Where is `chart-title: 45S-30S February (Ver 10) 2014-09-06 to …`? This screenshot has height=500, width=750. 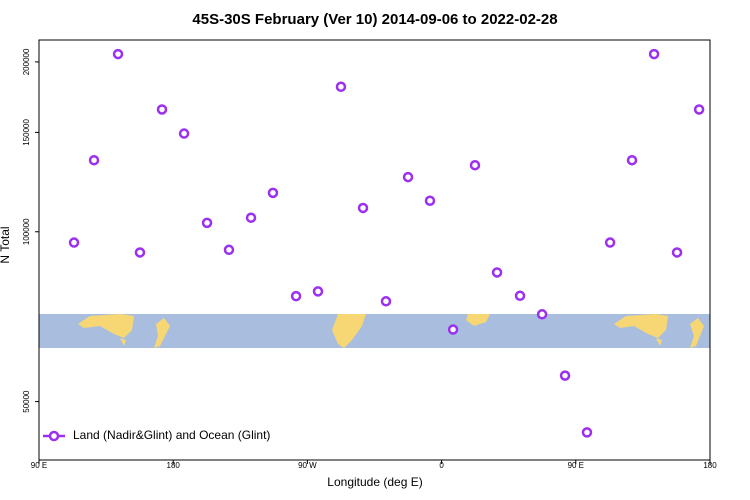
chart-title: 45S-30S February (Ver 10) 2014-09-06 to … is located at coordinates (374, 19).